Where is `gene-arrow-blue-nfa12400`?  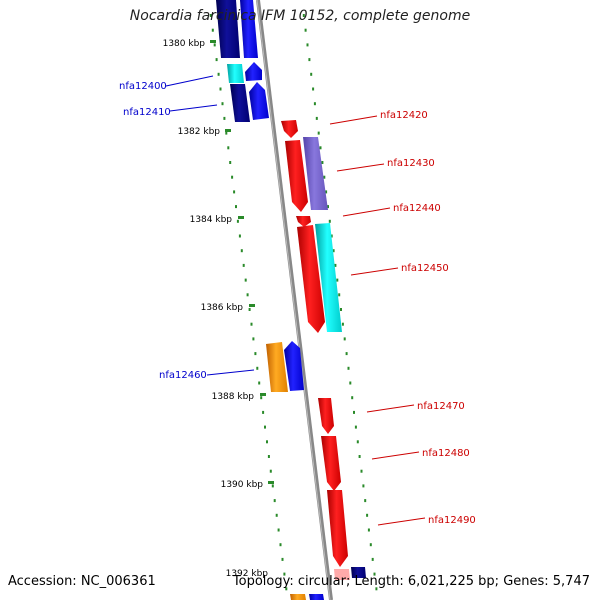 gene-arrow-blue-nfa12400 is located at coordinates (253, 71).